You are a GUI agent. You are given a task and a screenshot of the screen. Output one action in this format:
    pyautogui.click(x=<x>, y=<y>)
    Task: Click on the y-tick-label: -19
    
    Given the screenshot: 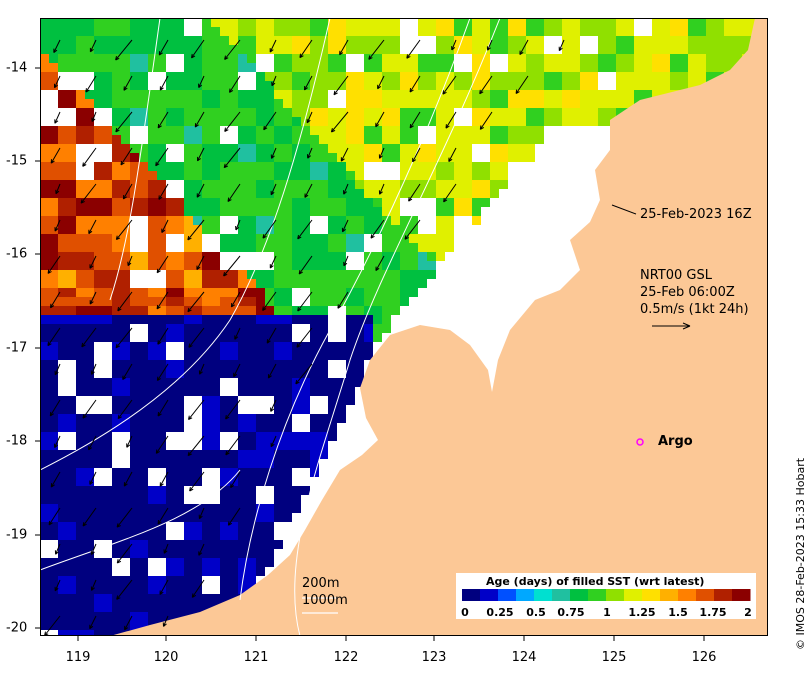 What is the action you would take?
    pyautogui.click(x=17, y=535)
    